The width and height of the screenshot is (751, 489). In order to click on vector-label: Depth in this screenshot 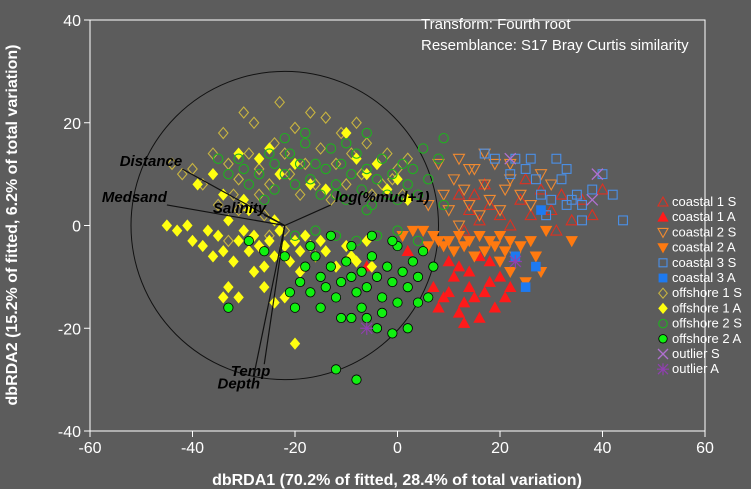, I will do `click(239, 383)`.